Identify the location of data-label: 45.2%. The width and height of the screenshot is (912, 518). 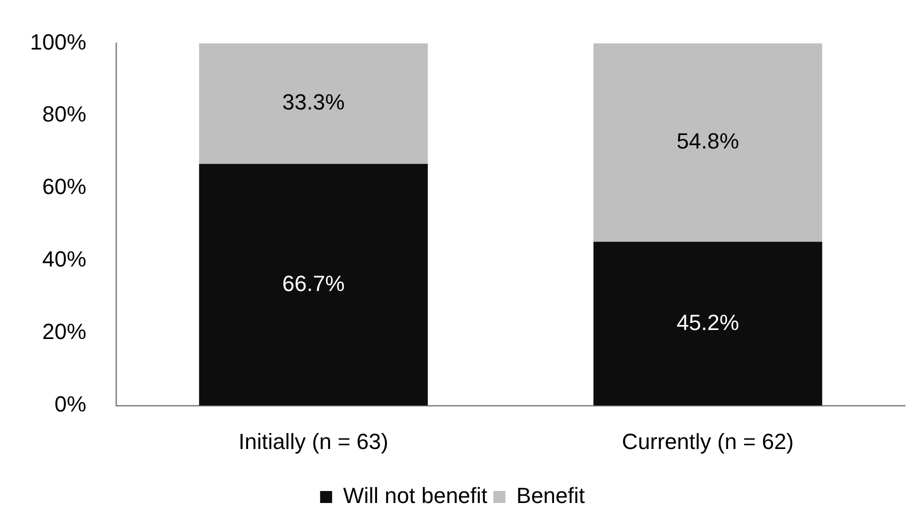
(708, 322).